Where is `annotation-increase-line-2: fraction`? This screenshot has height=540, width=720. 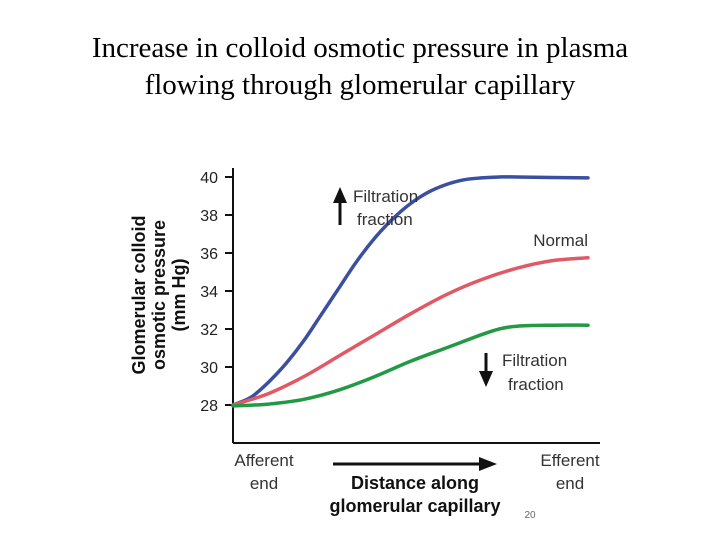
annotation-increase-line-2: fraction is located at coordinates (385, 219).